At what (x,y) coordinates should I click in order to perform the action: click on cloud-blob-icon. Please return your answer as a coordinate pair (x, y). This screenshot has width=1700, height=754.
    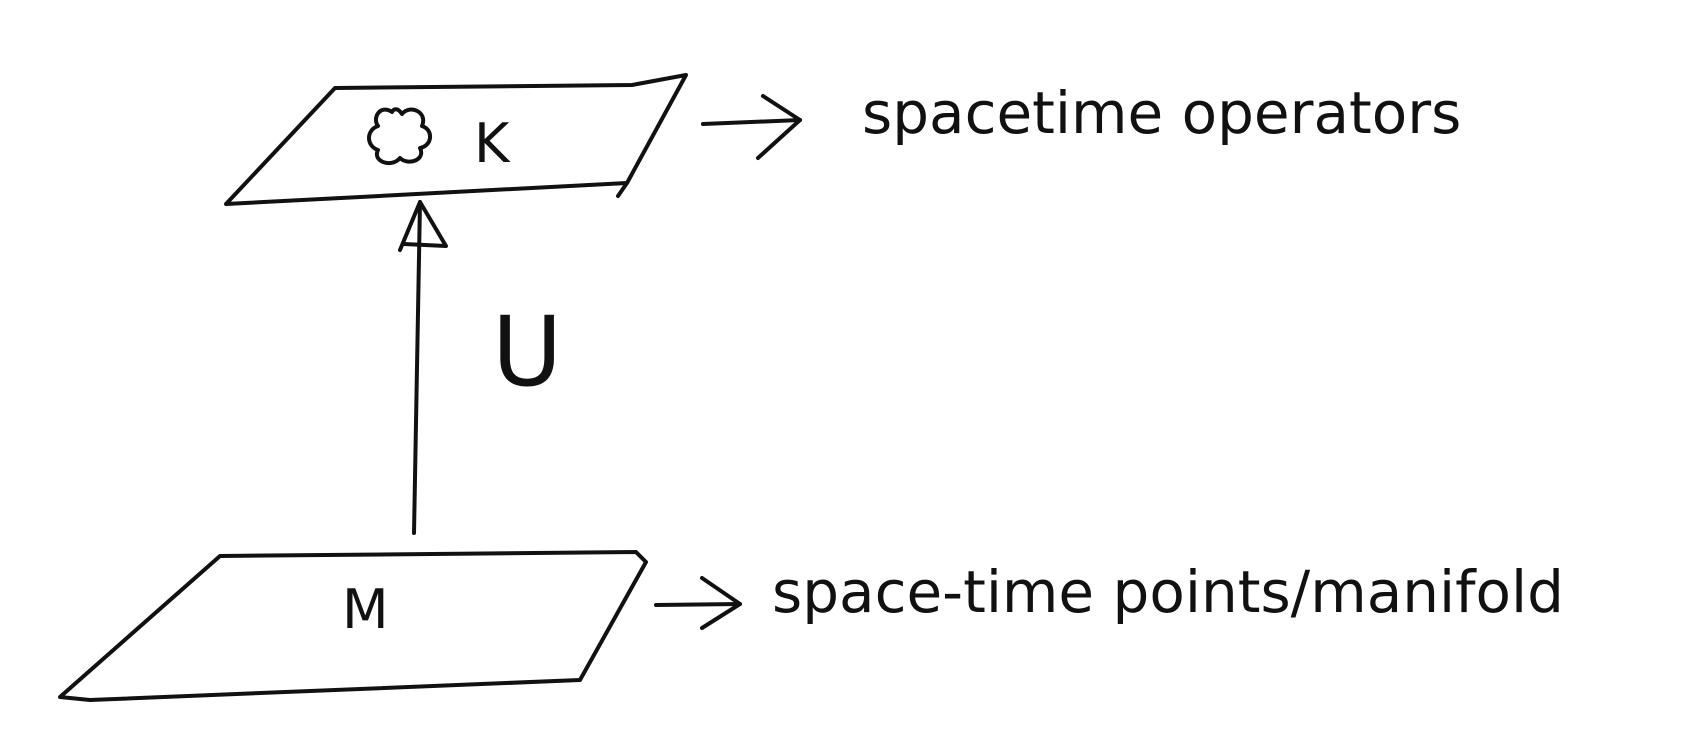
    Looking at the image, I should click on (399, 136).